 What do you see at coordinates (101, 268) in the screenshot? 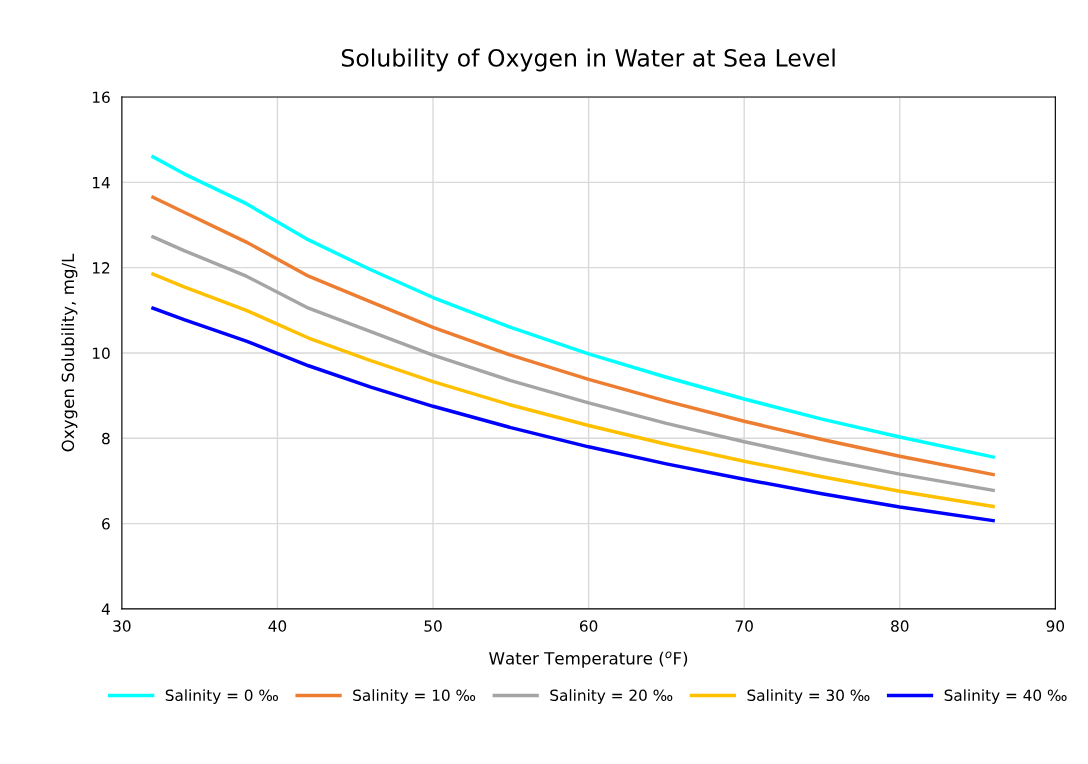
I see `y-tick-label: 12` at bounding box center [101, 268].